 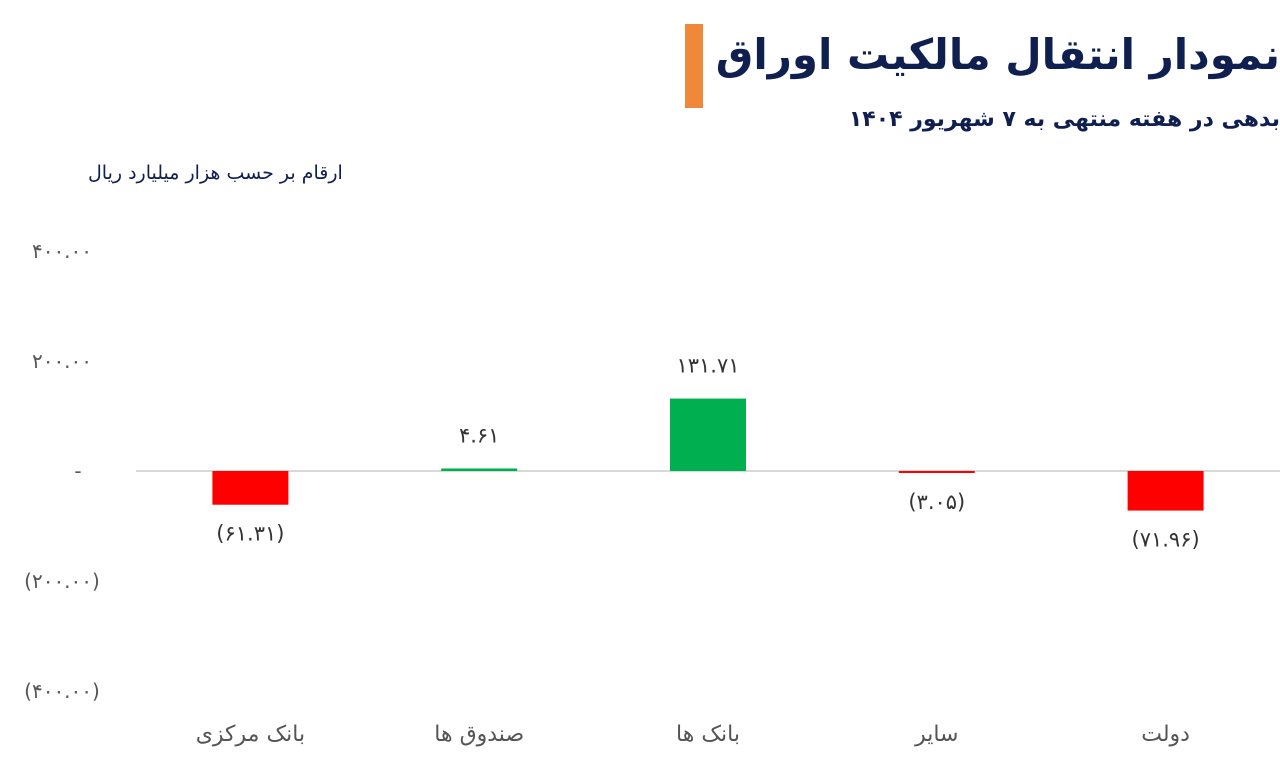 I want to click on y-tick-label: (۴۰۰.۰۰), so click(x=62, y=691).